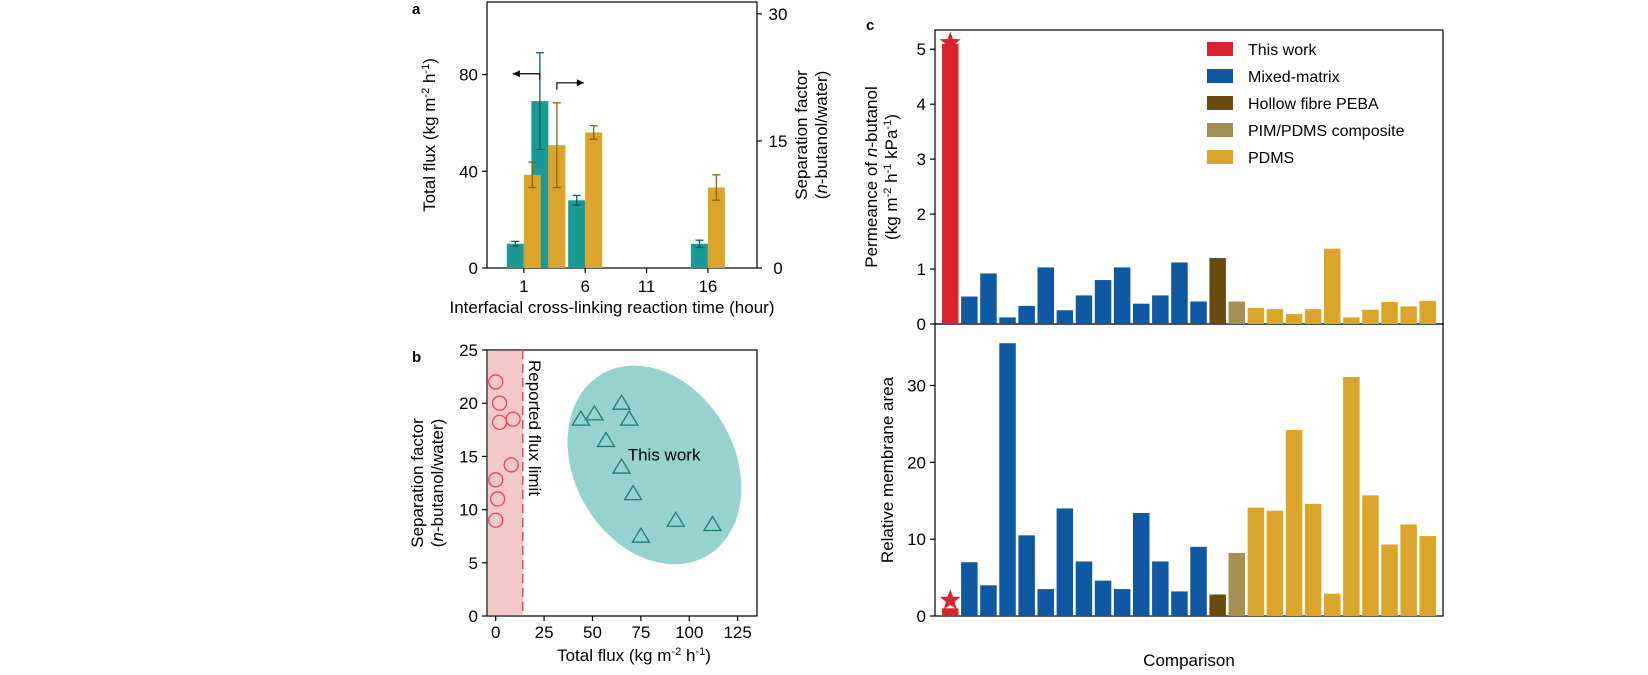 The height and width of the screenshot is (675, 1648). What do you see at coordinates (544, 632) in the screenshot?
I see `b-x-tick-label: 25` at bounding box center [544, 632].